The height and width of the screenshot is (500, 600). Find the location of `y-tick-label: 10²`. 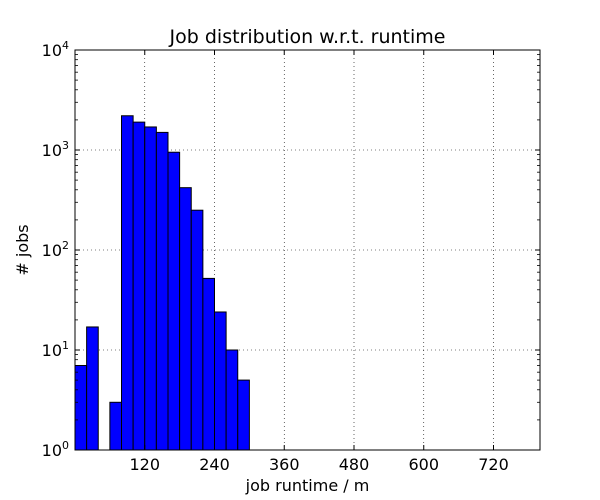

y-tick-label: 10² is located at coordinates (55, 249).